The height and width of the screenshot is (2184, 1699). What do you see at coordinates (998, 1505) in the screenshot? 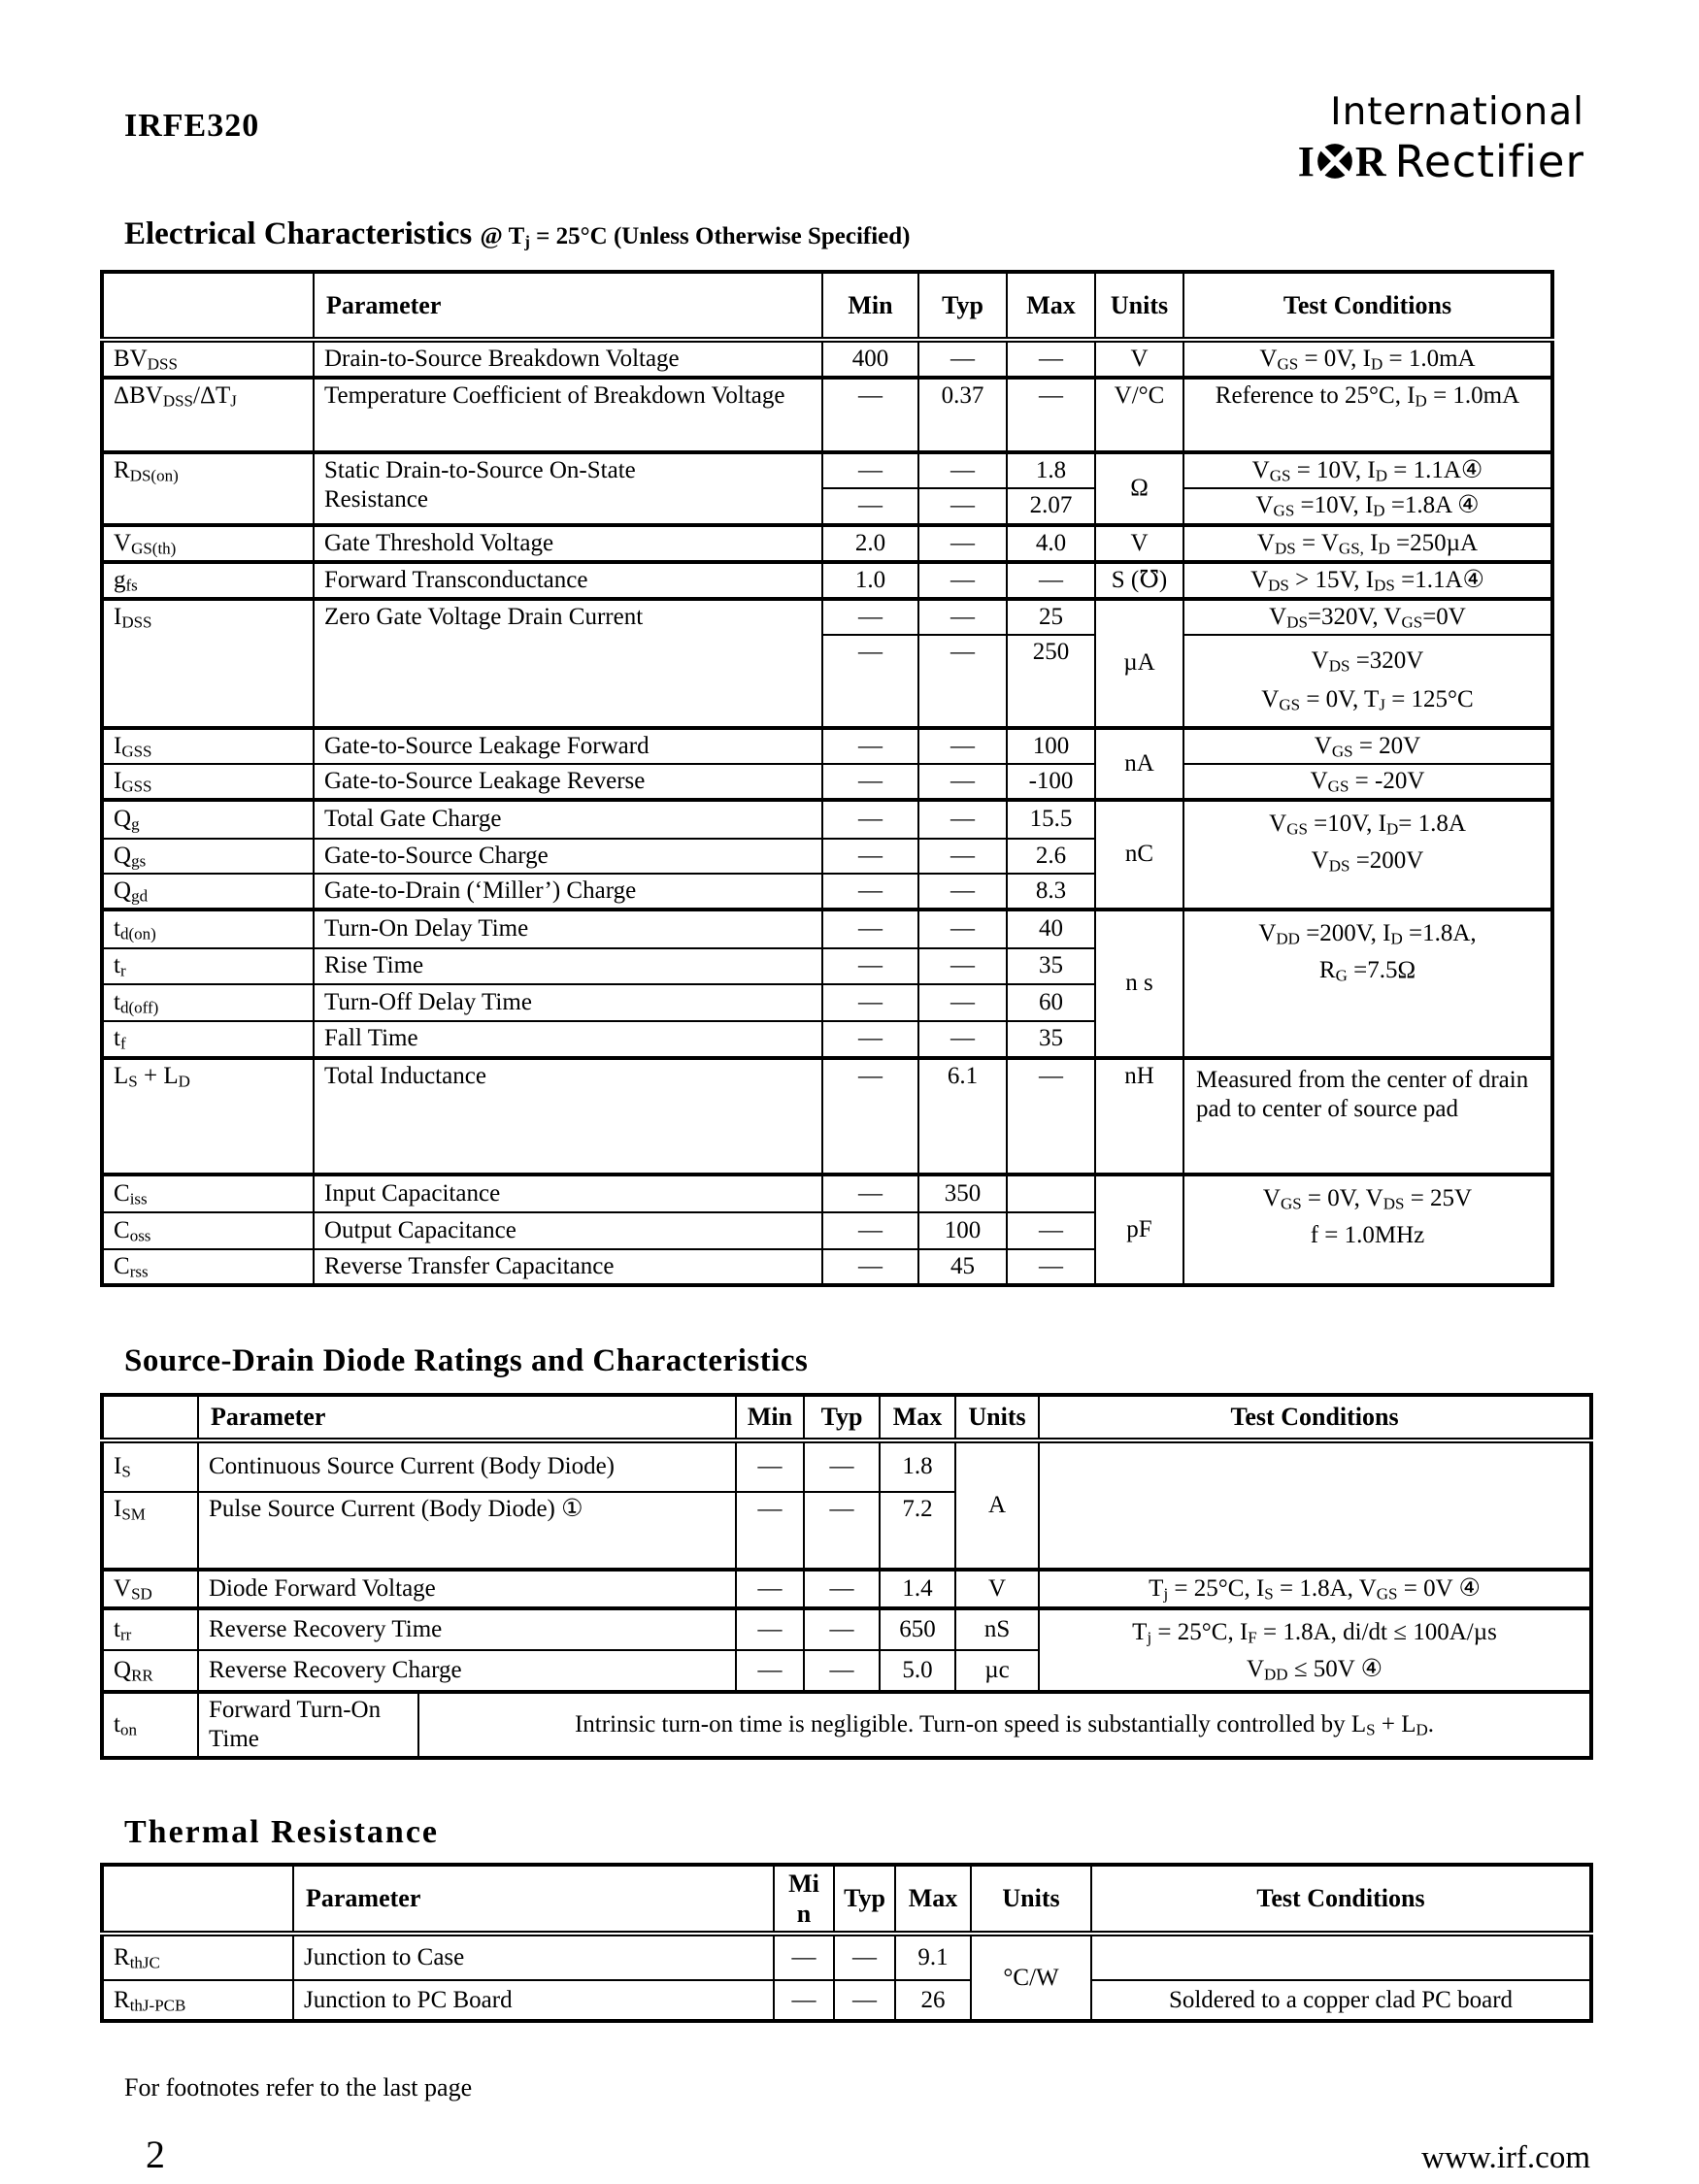
I see `cell-units: A` at bounding box center [998, 1505].